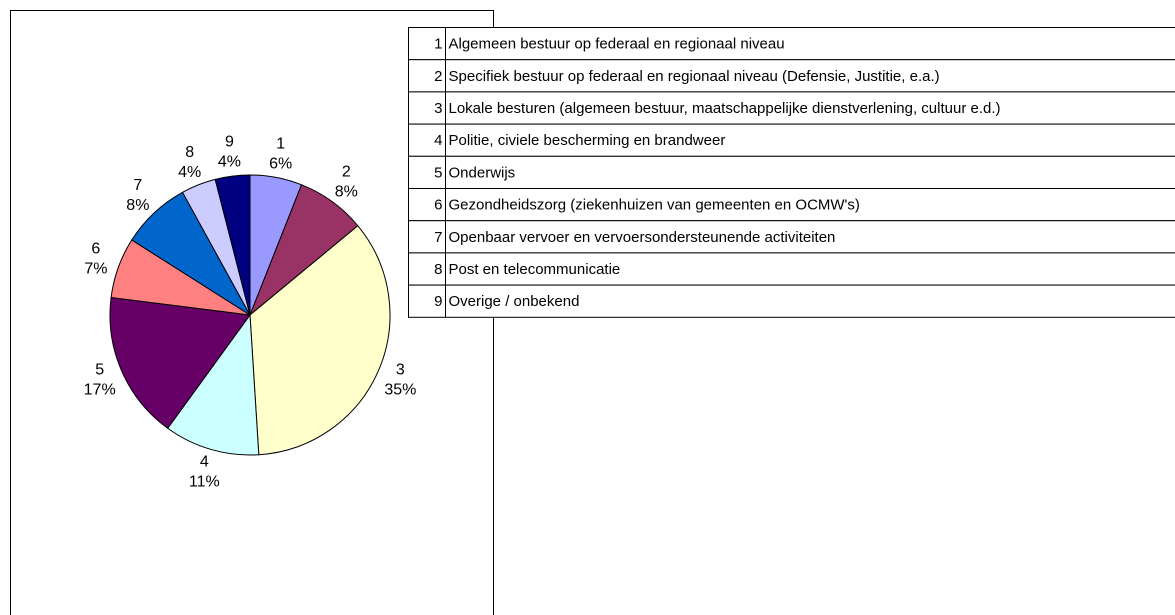  What do you see at coordinates (189, 152) in the screenshot?
I see `slice-category-label: 8` at bounding box center [189, 152].